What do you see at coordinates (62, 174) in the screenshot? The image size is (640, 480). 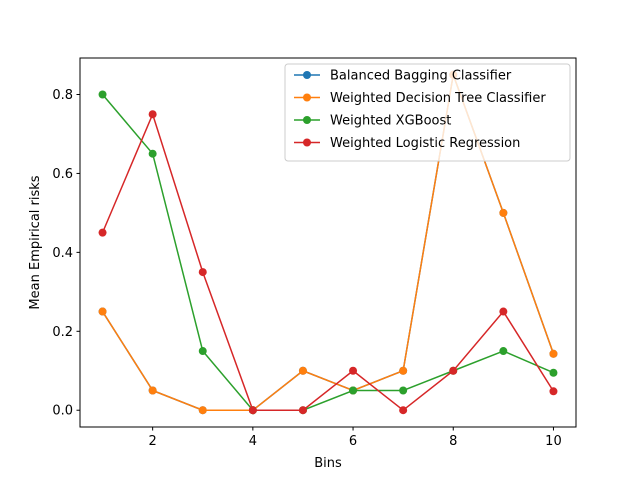 I see `y-tick-label: 0.6` at bounding box center [62, 174].